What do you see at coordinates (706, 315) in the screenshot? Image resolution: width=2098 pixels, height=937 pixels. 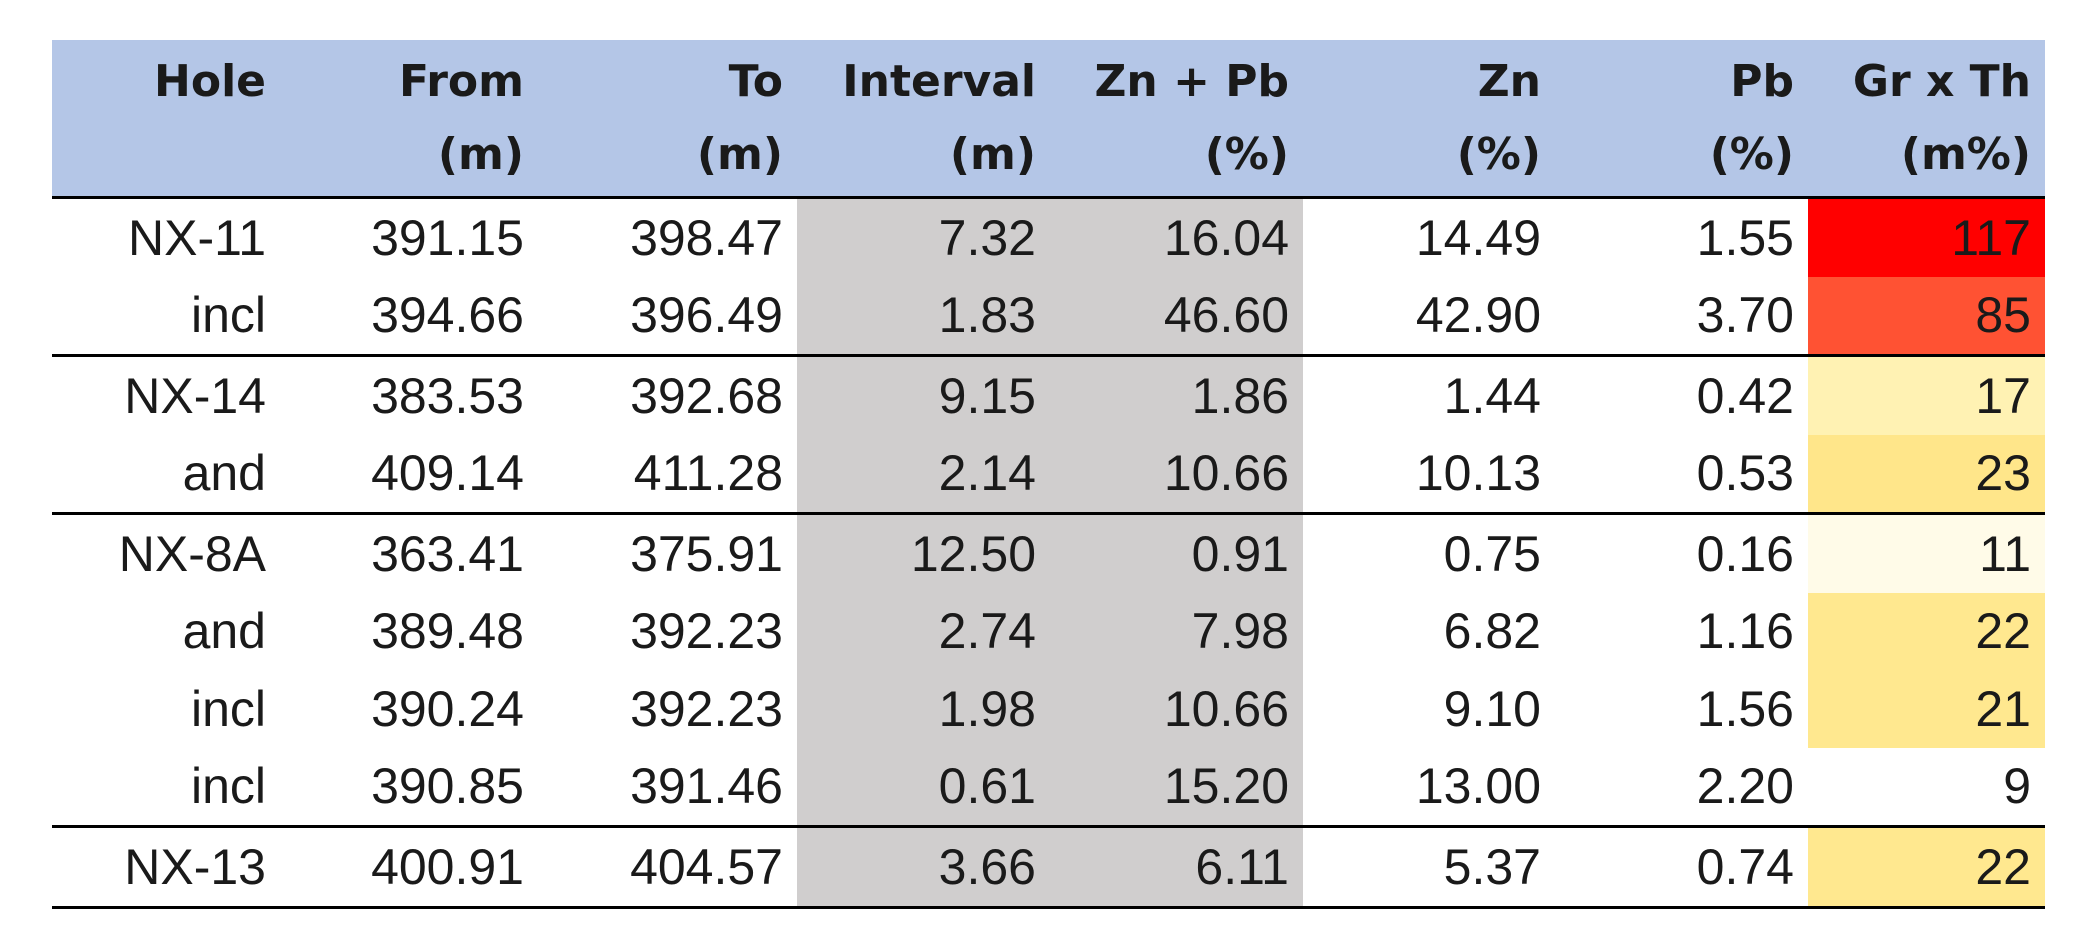 I see `cell-to: 396.49` at bounding box center [706, 315].